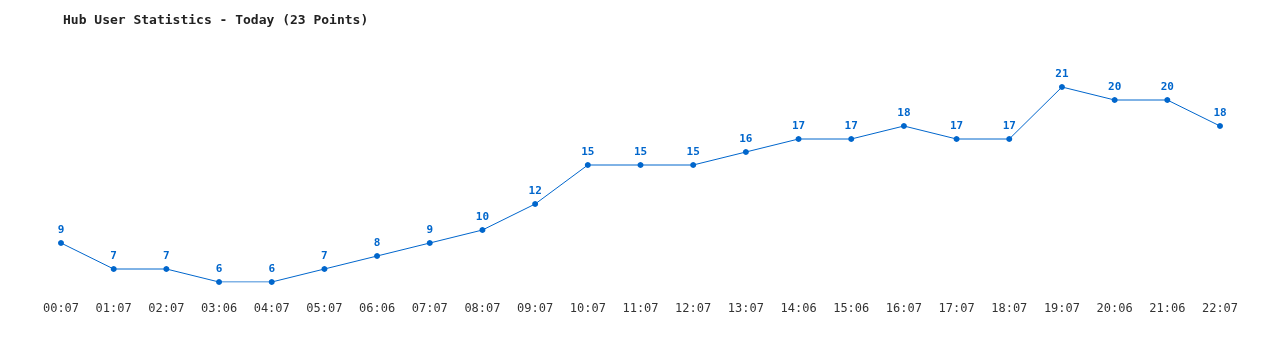 The image size is (1280, 350). I want to click on x-tick-label: 00:07, so click(61, 308).